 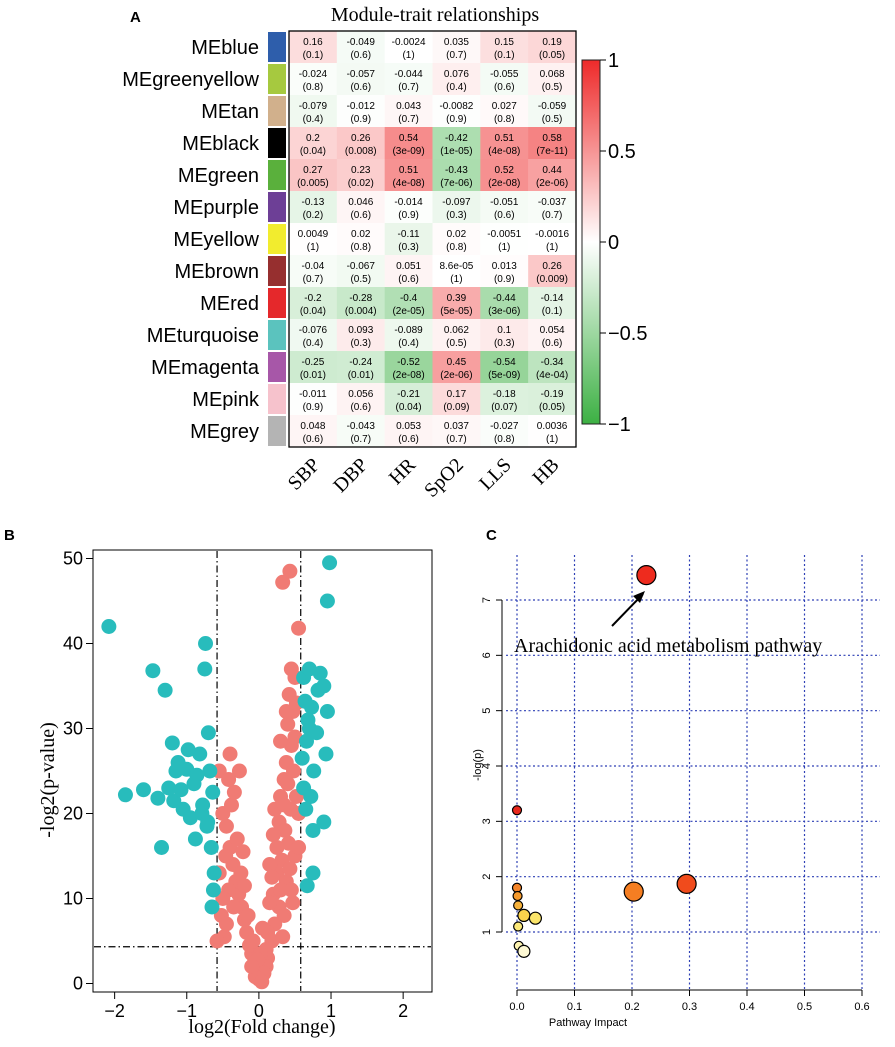 I want to click on y-tick-label: 6, so click(x=487, y=655).